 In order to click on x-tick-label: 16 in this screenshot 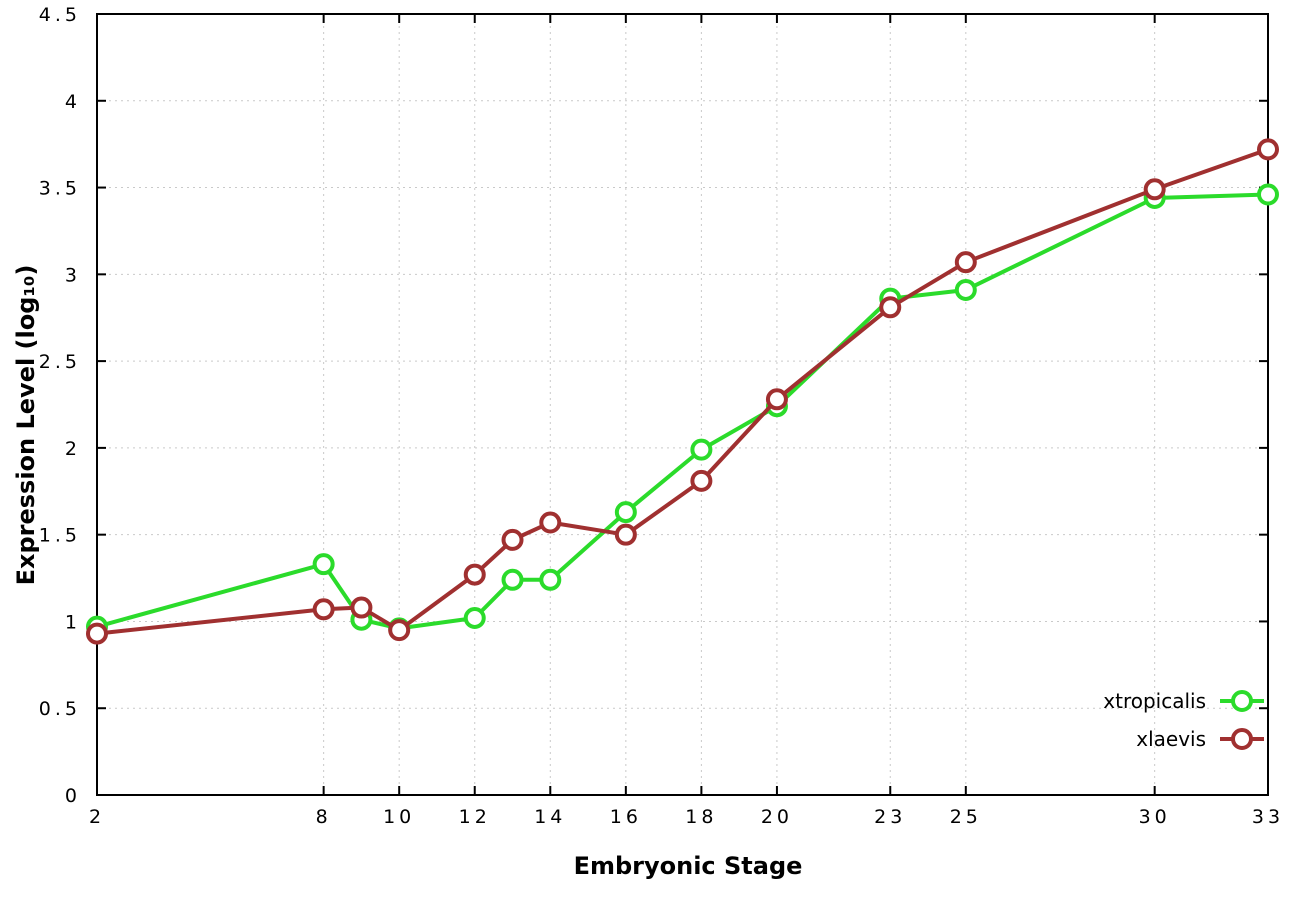, I will do `click(626, 817)`.